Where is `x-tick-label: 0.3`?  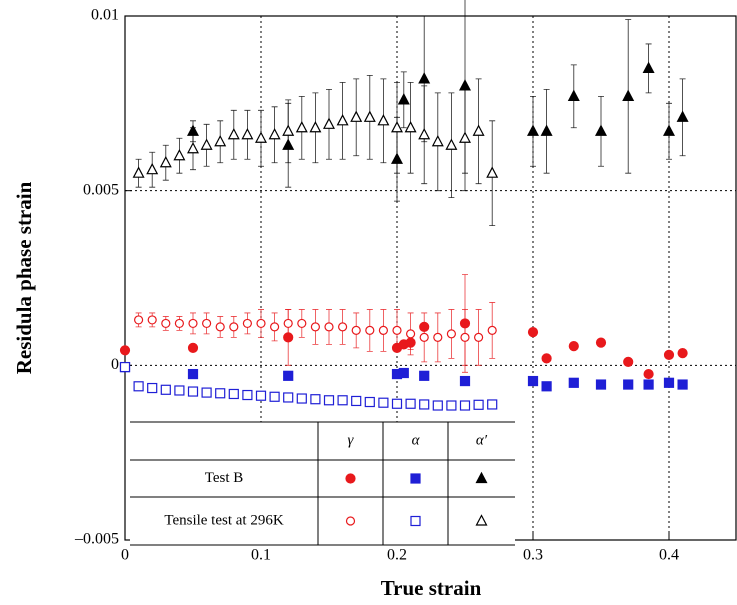
x-tick-label: 0.3 is located at coordinates (533, 555).